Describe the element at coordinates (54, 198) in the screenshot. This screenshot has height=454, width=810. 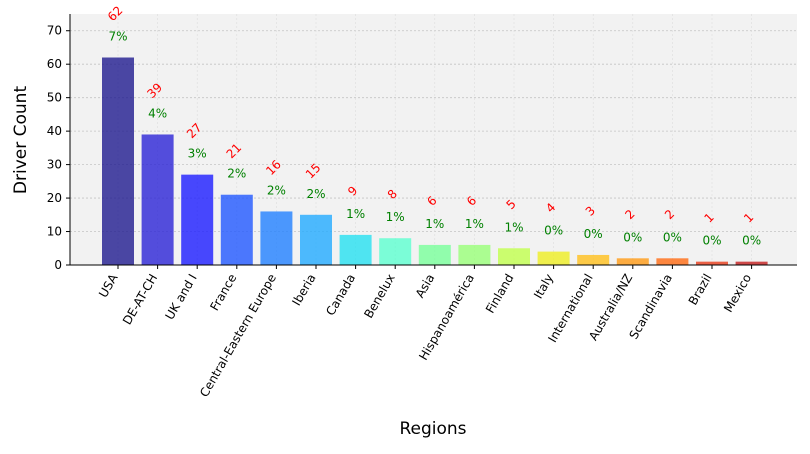
I see `y-tick-label: 20` at that location.